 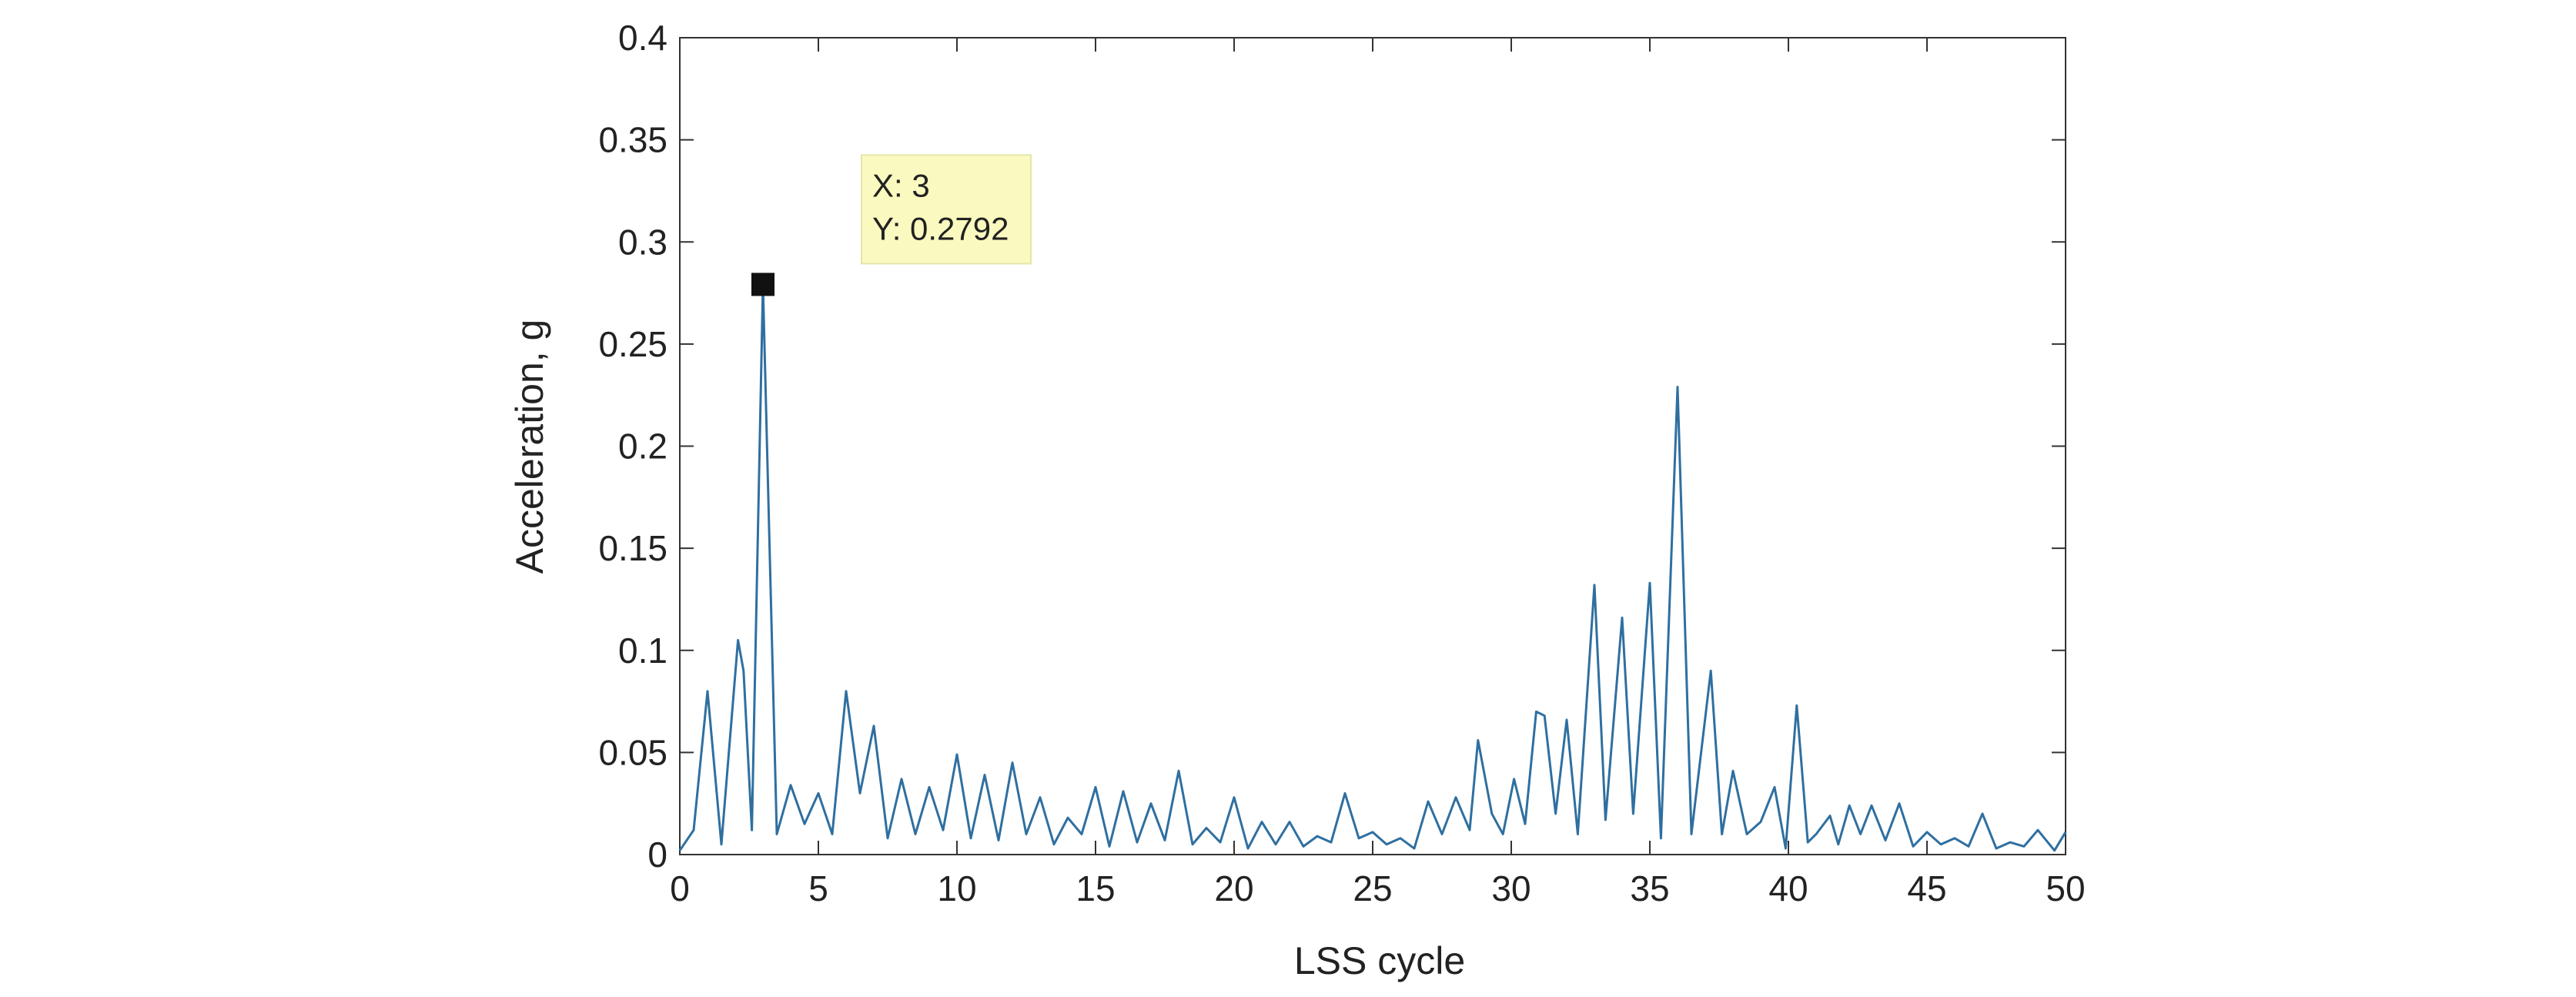 I want to click on x-tick-label: 20, so click(x=1234, y=888).